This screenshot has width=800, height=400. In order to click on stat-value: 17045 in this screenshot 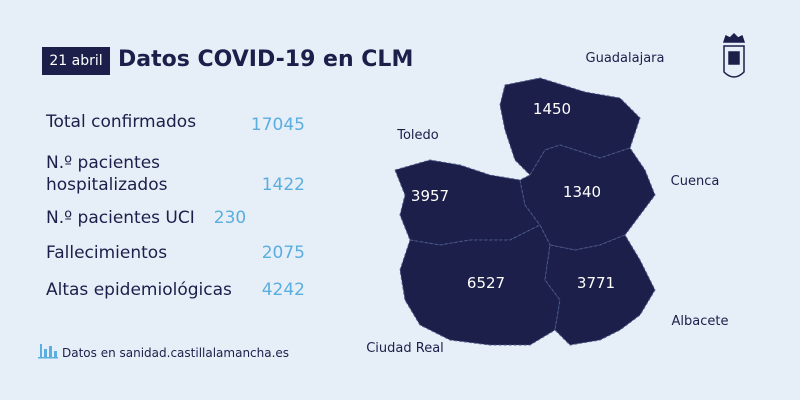, I will do `click(277, 125)`.